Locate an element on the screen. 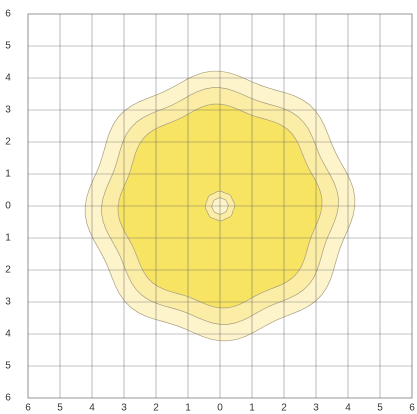 The image size is (417, 414). y-tick-label: 0 is located at coordinates (8, 206).